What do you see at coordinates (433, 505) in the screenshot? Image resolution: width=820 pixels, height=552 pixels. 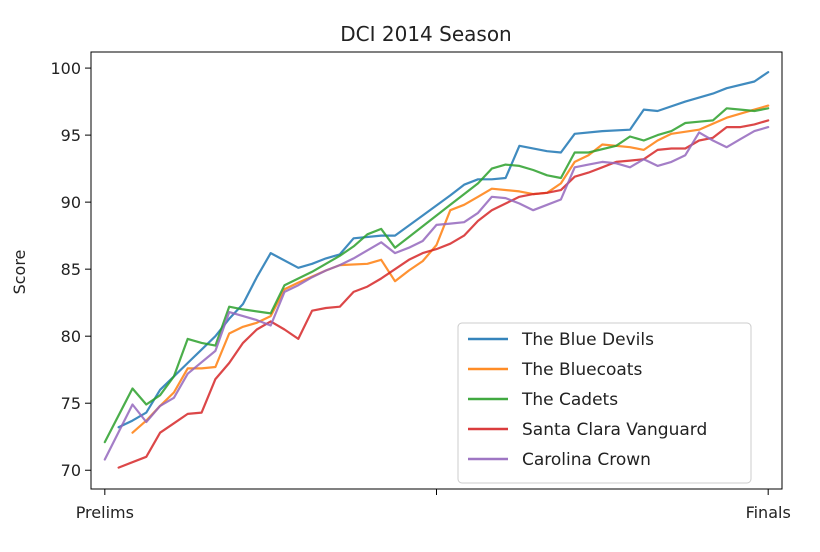 I see `x-axis: Prelims Finals` at bounding box center [433, 505].